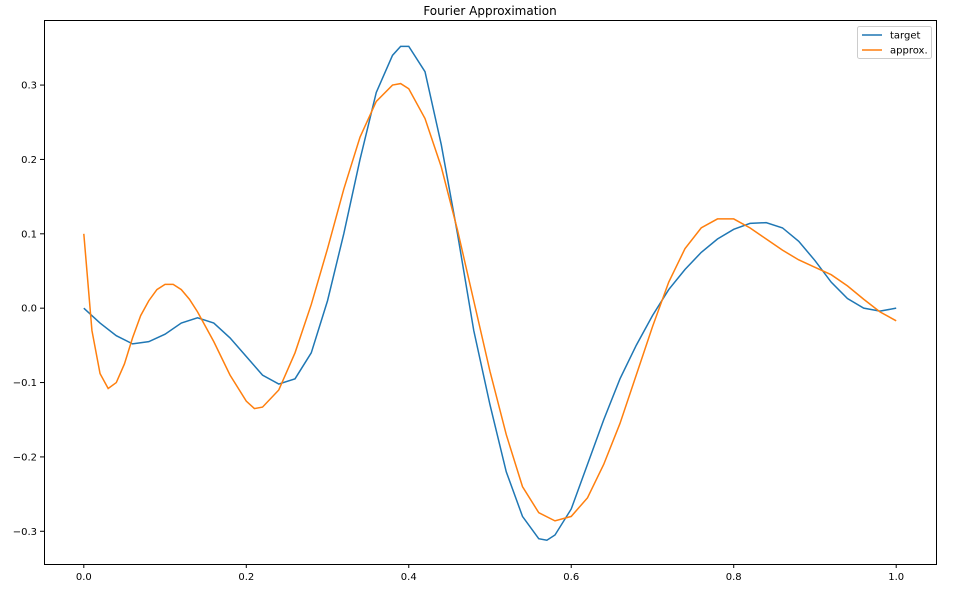 This screenshot has width=955, height=599. I want to click on y-tick-label: 0.1, so click(29, 234).